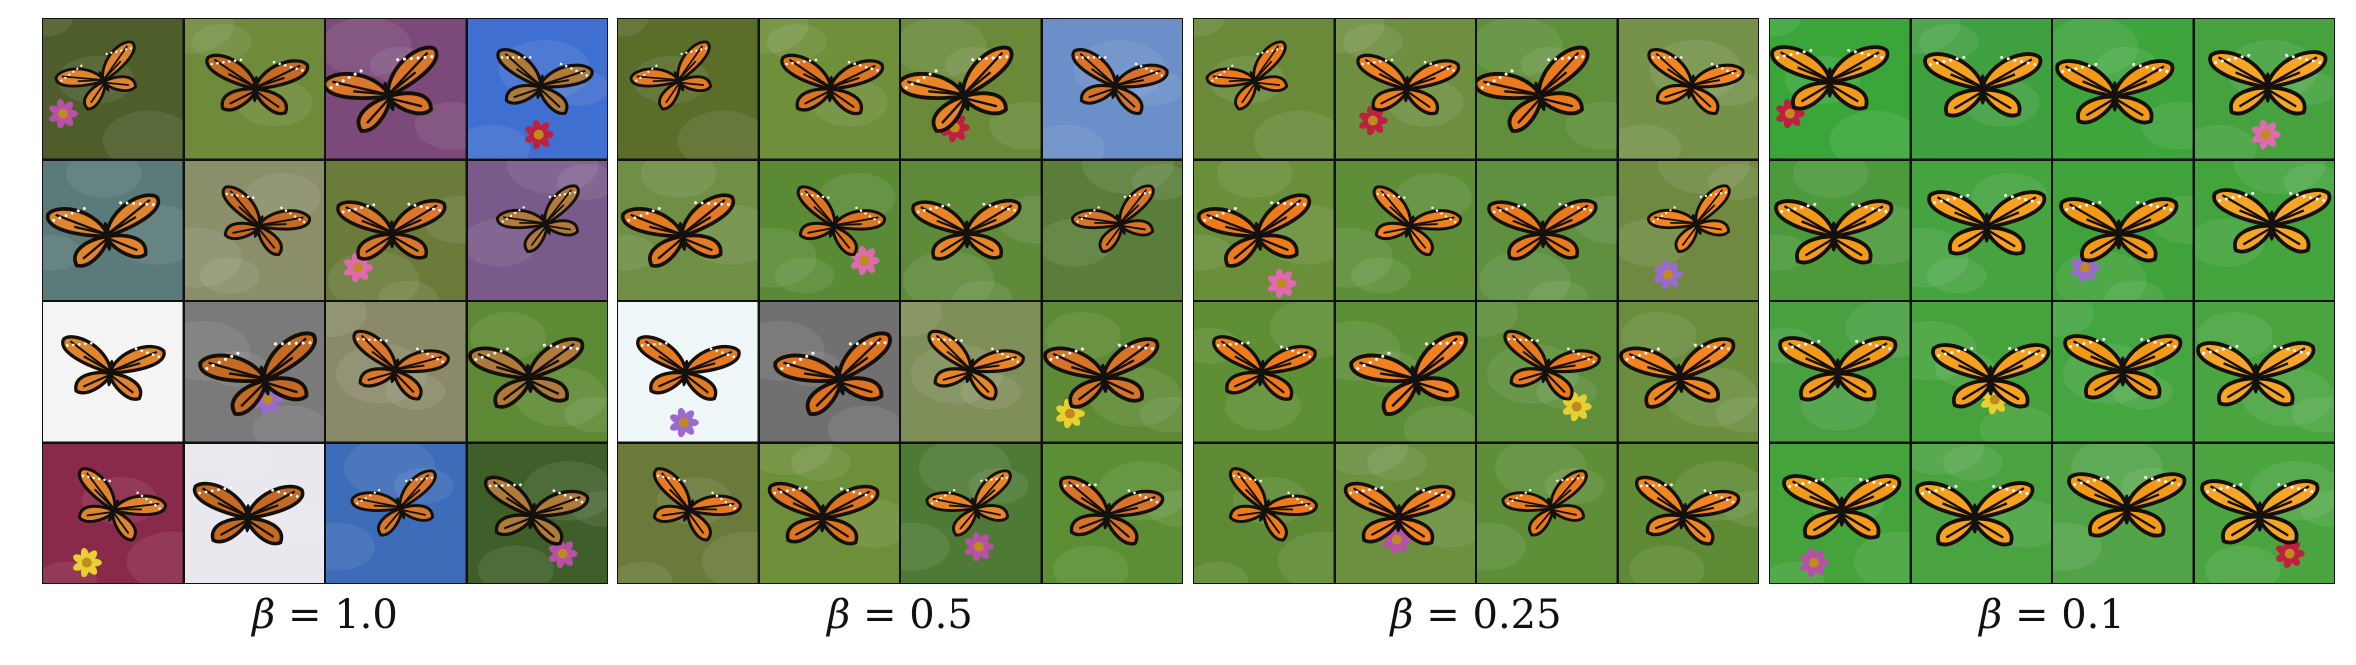 This screenshot has height=665, width=2356. What do you see at coordinates (1517, 615) in the screenshot?
I see `beta-value: 0.25` at bounding box center [1517, 615].